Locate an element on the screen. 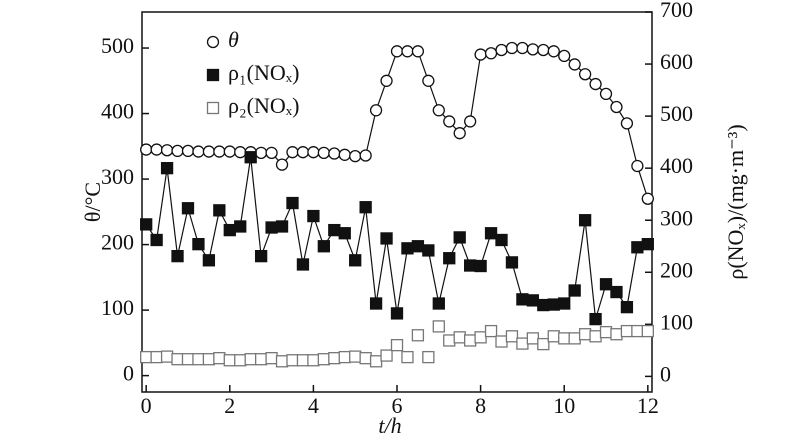 This screenshot has height=446, width=800. x-axis-label: t/h is located at coordinates (389, 425).